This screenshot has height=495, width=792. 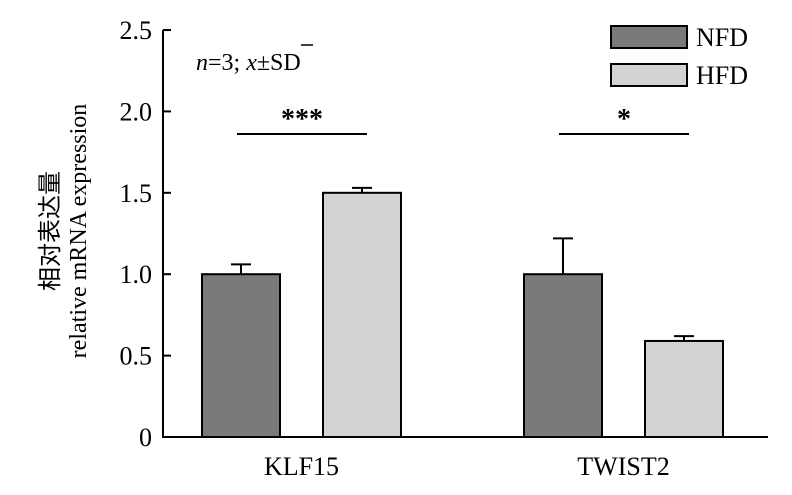 I want to click on y-tick-label: 1.0, so click(x=136, y=274).